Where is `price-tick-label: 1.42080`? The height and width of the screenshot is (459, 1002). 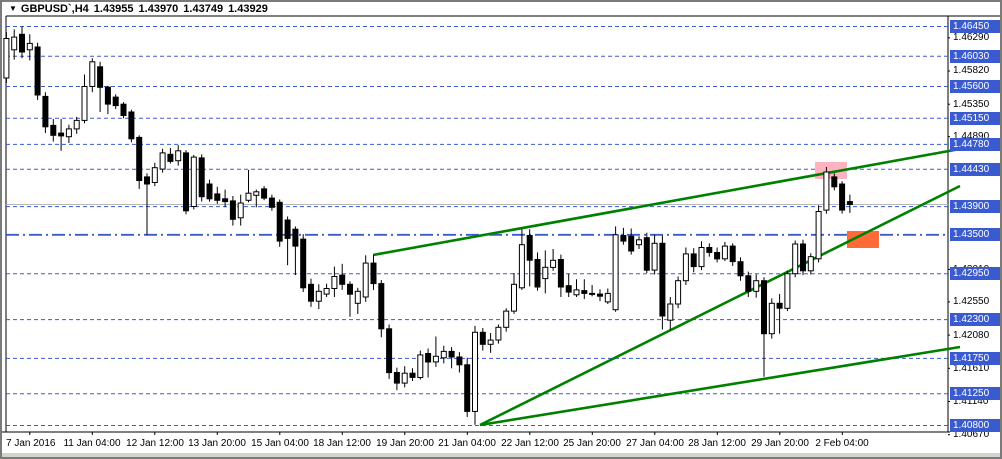 price-tick-label: 1.42080 is located at coordinates (975, 335).